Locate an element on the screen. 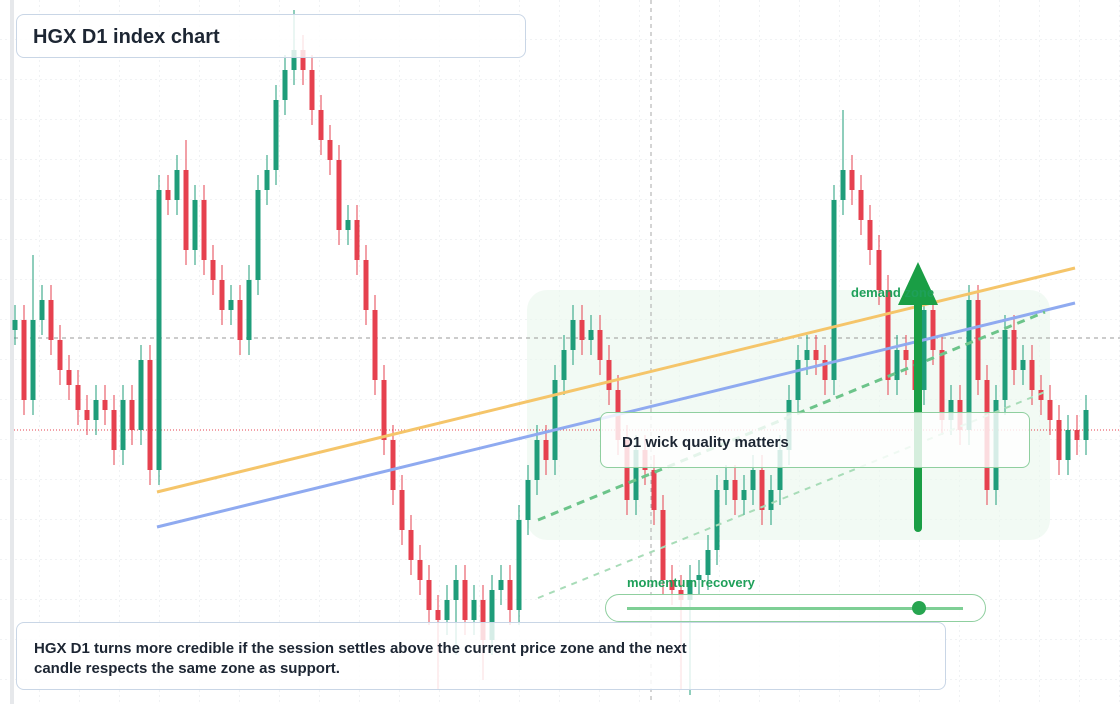 This screenshot has width=1120, height=704. chart-title: HGX D1 index chart is located at coordinates (126, 37).